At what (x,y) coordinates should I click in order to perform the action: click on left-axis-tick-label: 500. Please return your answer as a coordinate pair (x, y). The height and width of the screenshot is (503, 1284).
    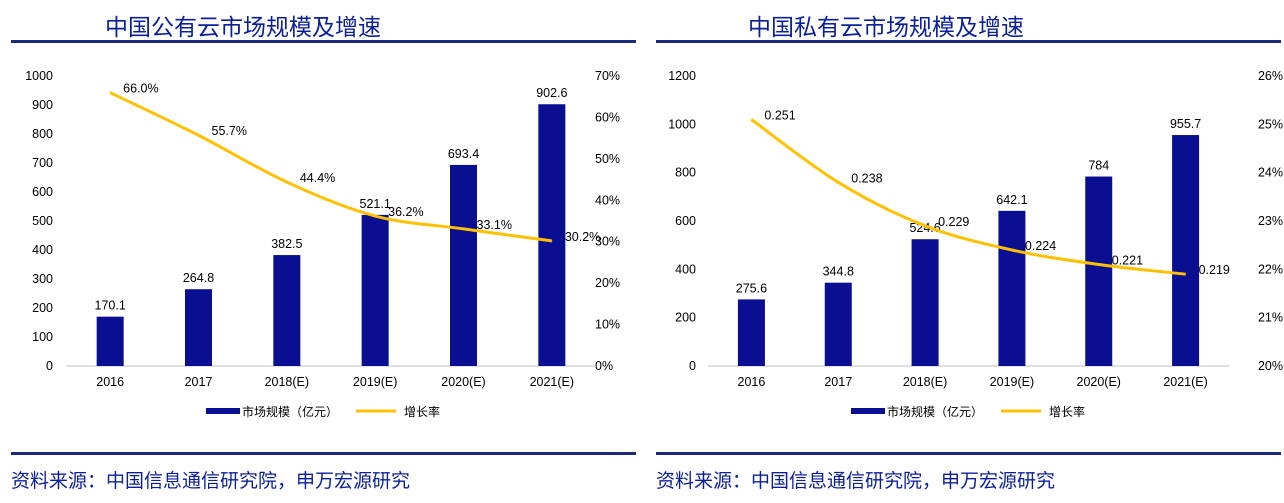
    Looking at the image, I should click on (42, 221).